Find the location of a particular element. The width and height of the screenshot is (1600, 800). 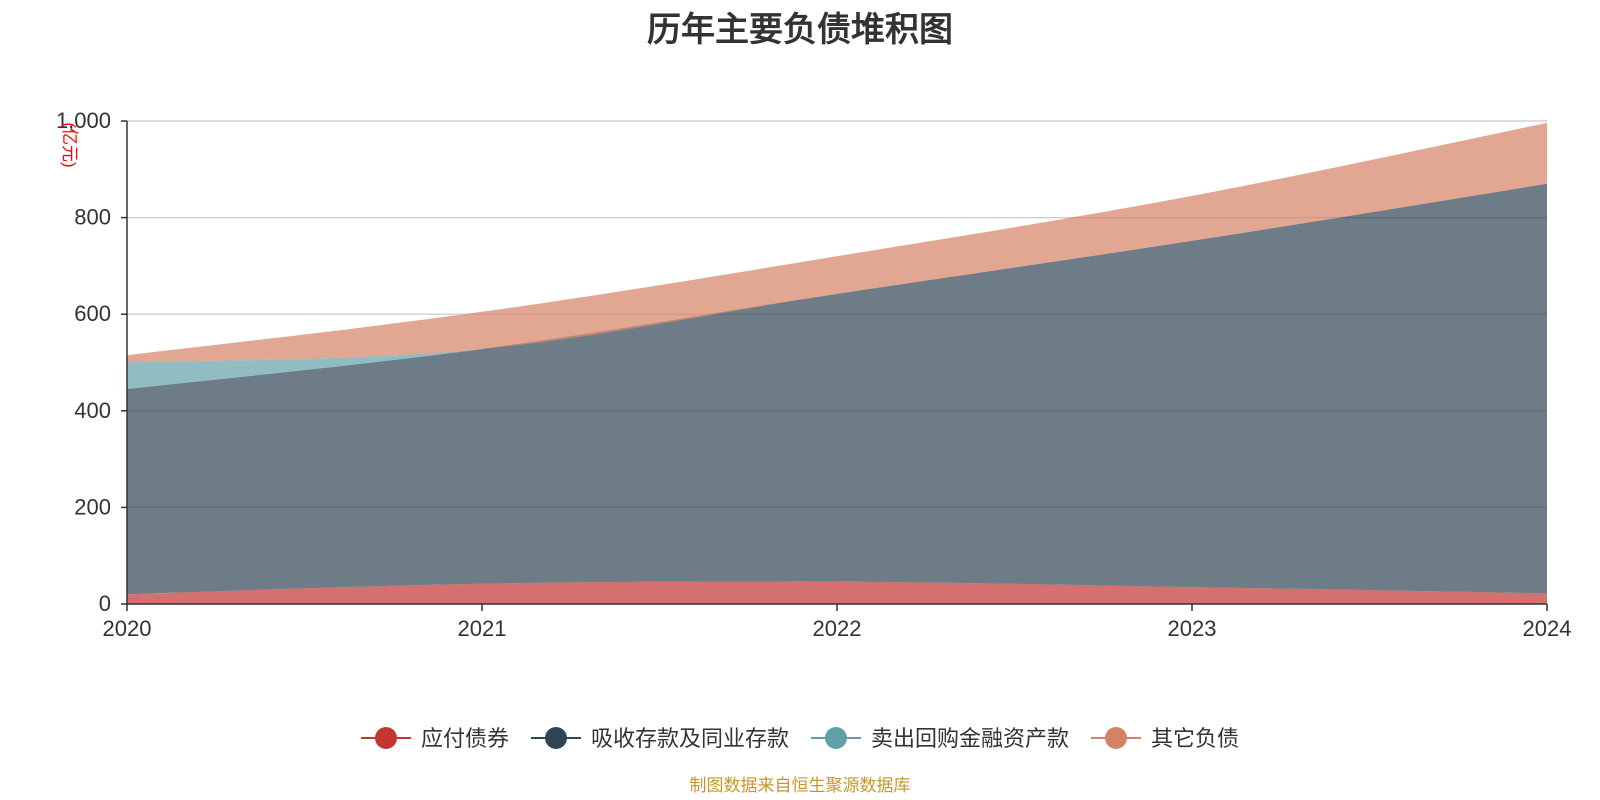

x-tick-label: 2022 is located at coordinates (837, 628).